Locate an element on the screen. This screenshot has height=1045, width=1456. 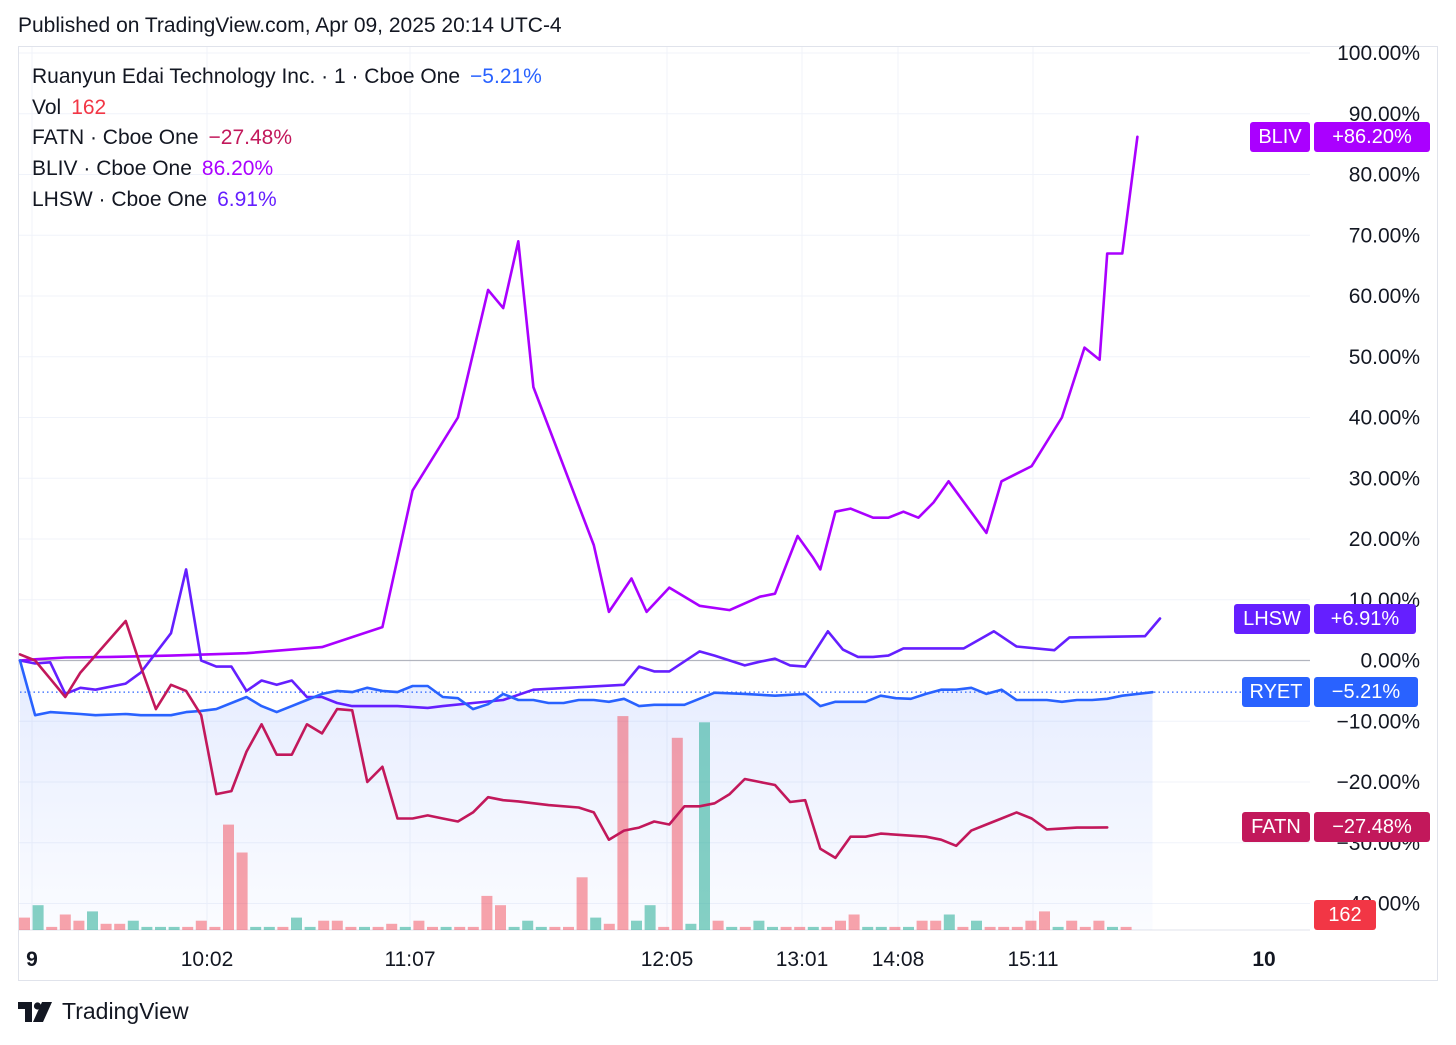
x-tick-label: 13:01 is located at coordinates (802, 959).